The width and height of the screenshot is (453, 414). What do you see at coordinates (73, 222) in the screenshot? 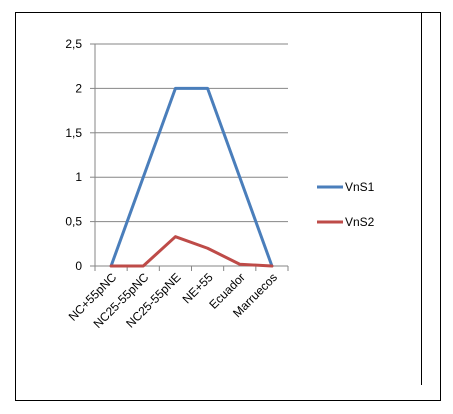
I see `y-tick-label-1: 0,5` at bounding box center [73, 222].